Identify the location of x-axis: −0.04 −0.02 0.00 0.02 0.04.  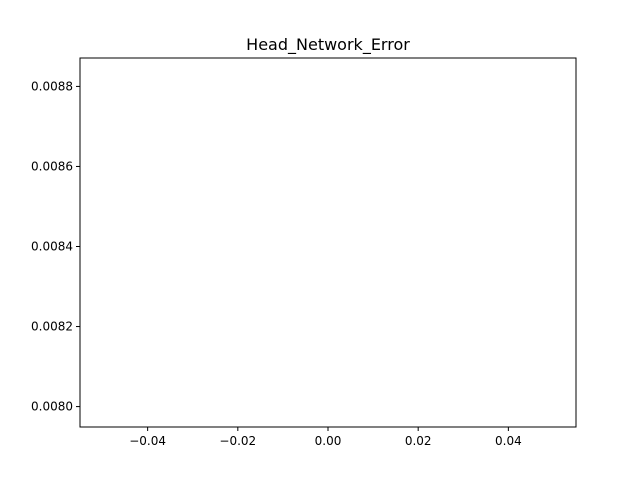
(325, 437).